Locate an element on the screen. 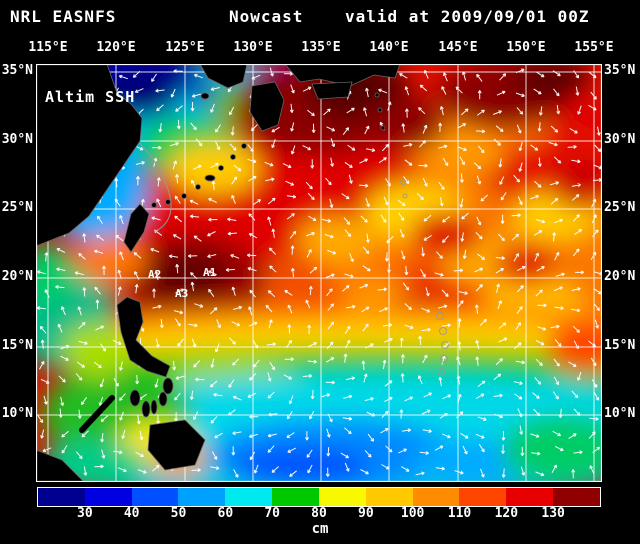 The height and width of the screenshot is (544, 640). lat-tick-label-left: 10°N is located at coordinates (17, 413).